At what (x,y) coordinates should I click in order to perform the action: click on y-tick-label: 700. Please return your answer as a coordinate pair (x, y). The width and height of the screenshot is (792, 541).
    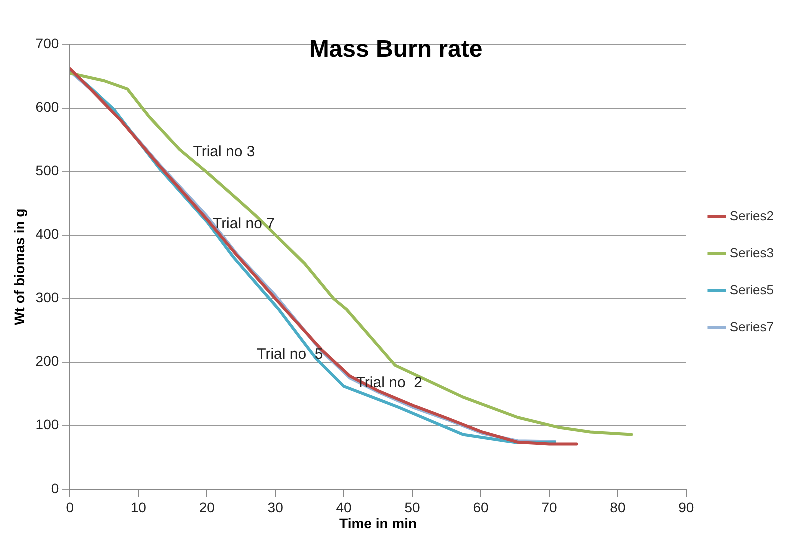
    Looking at the image, I should click on (48, 44).